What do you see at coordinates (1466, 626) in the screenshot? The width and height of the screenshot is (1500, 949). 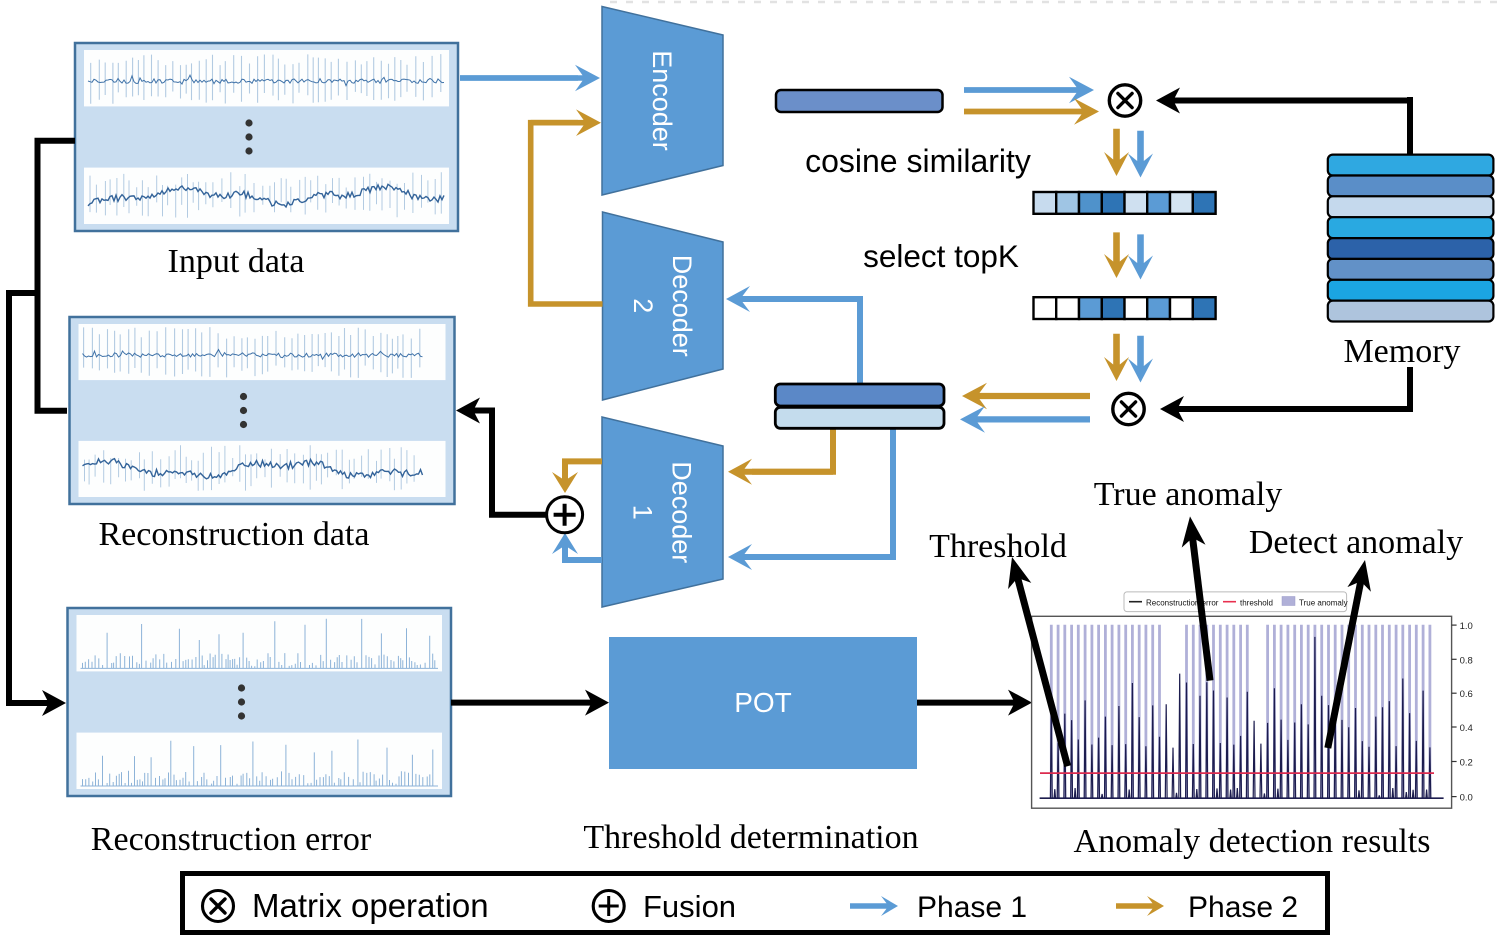 I see `svg-text: 1.0` at bounding box center [1466, 626].